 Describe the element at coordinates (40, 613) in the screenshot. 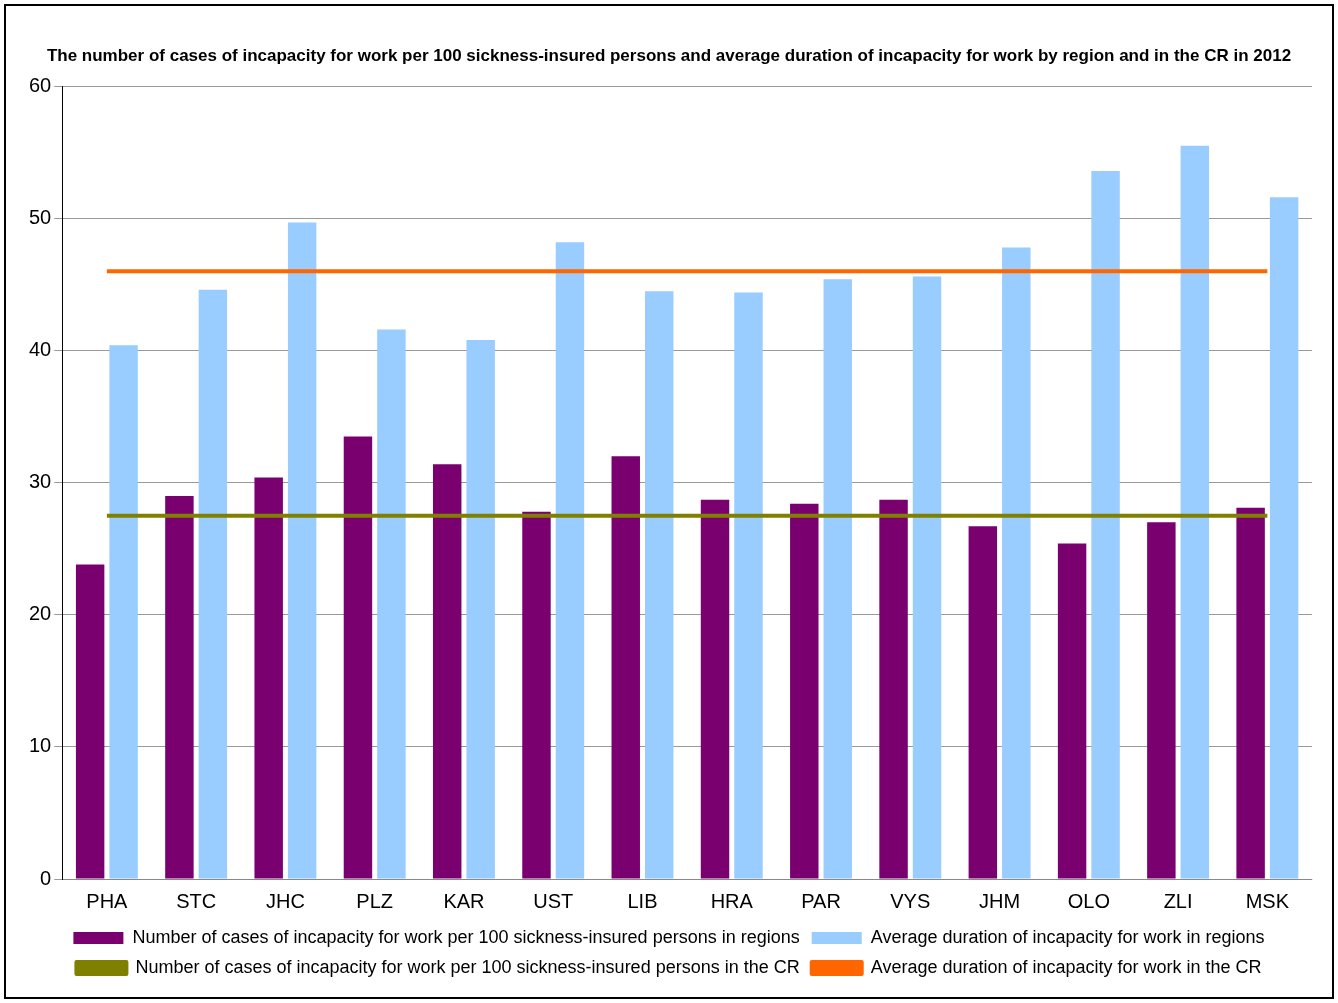

I see `y-tick-label: 20` at that location.